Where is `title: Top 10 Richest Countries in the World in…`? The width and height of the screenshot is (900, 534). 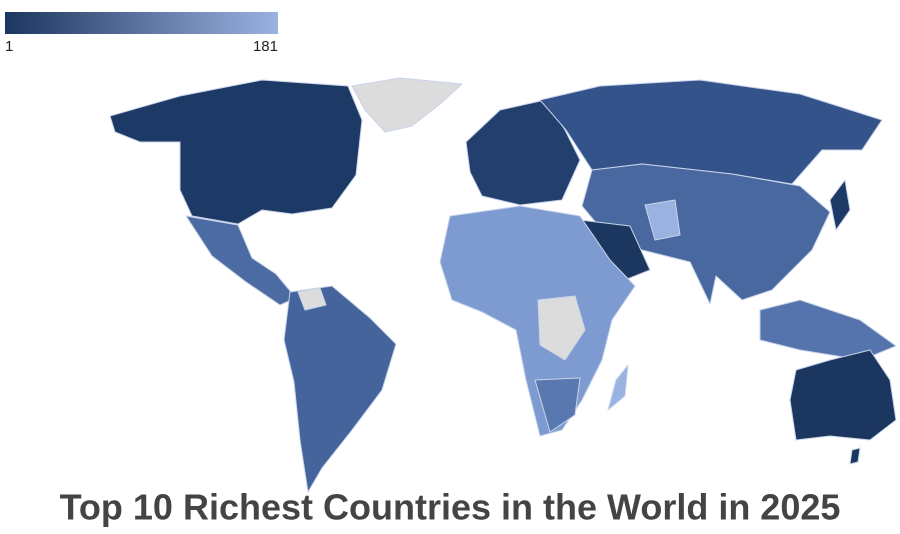
title: Top 10 Richest Countries in the World in… is located at coordinates (450, 507).